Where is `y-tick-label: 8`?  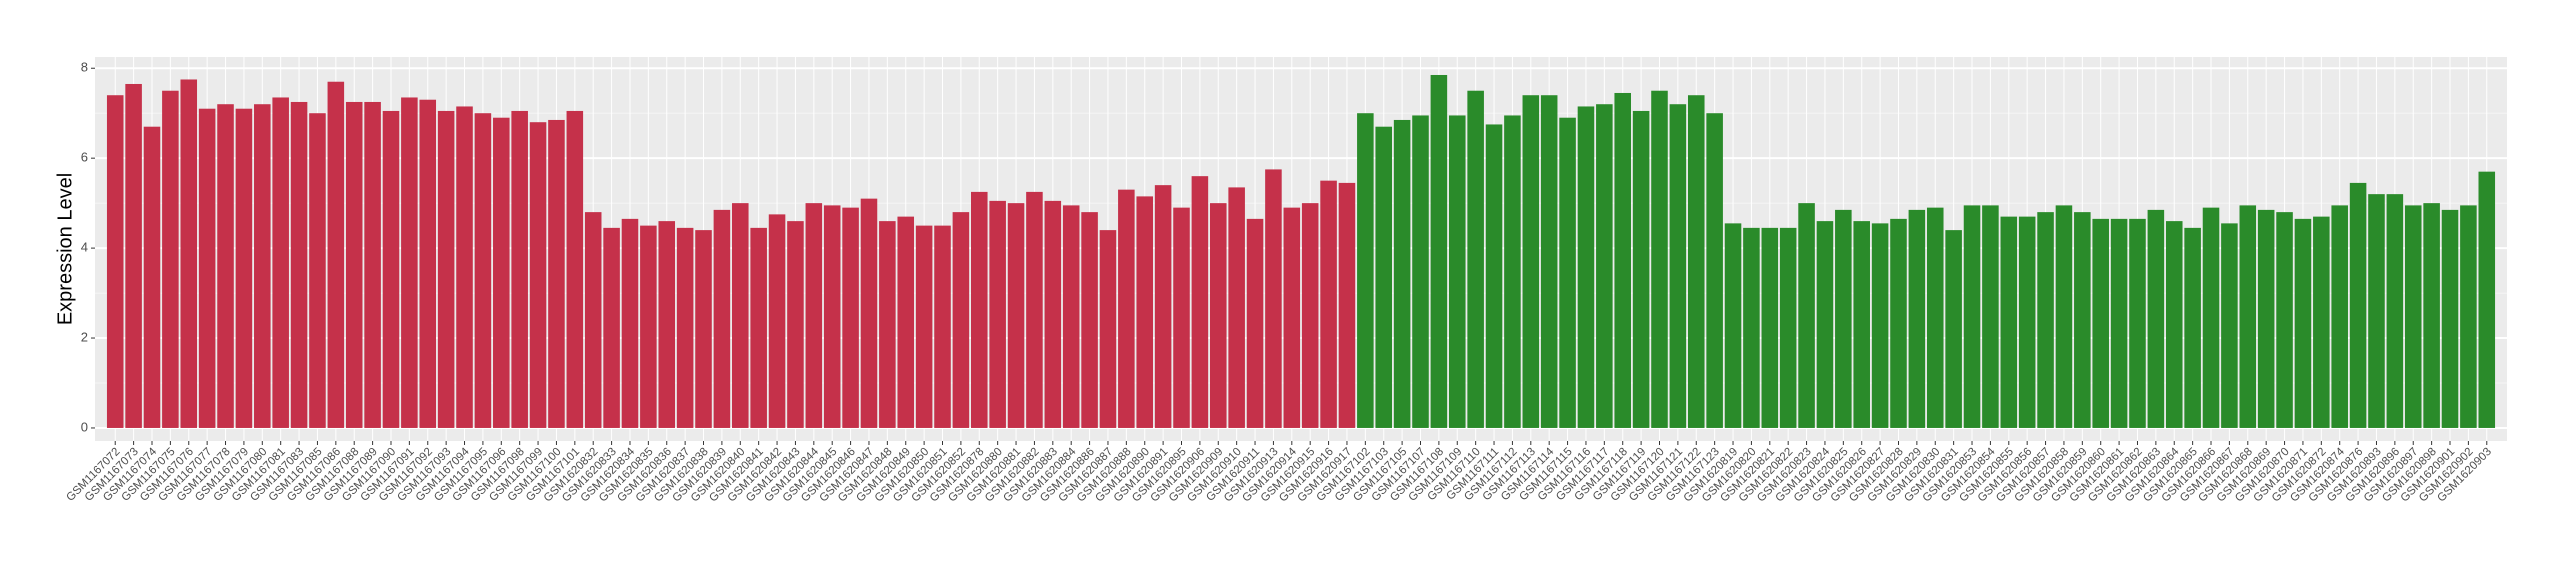
y-tick-label: 8 is located at coordinates (84, 67).